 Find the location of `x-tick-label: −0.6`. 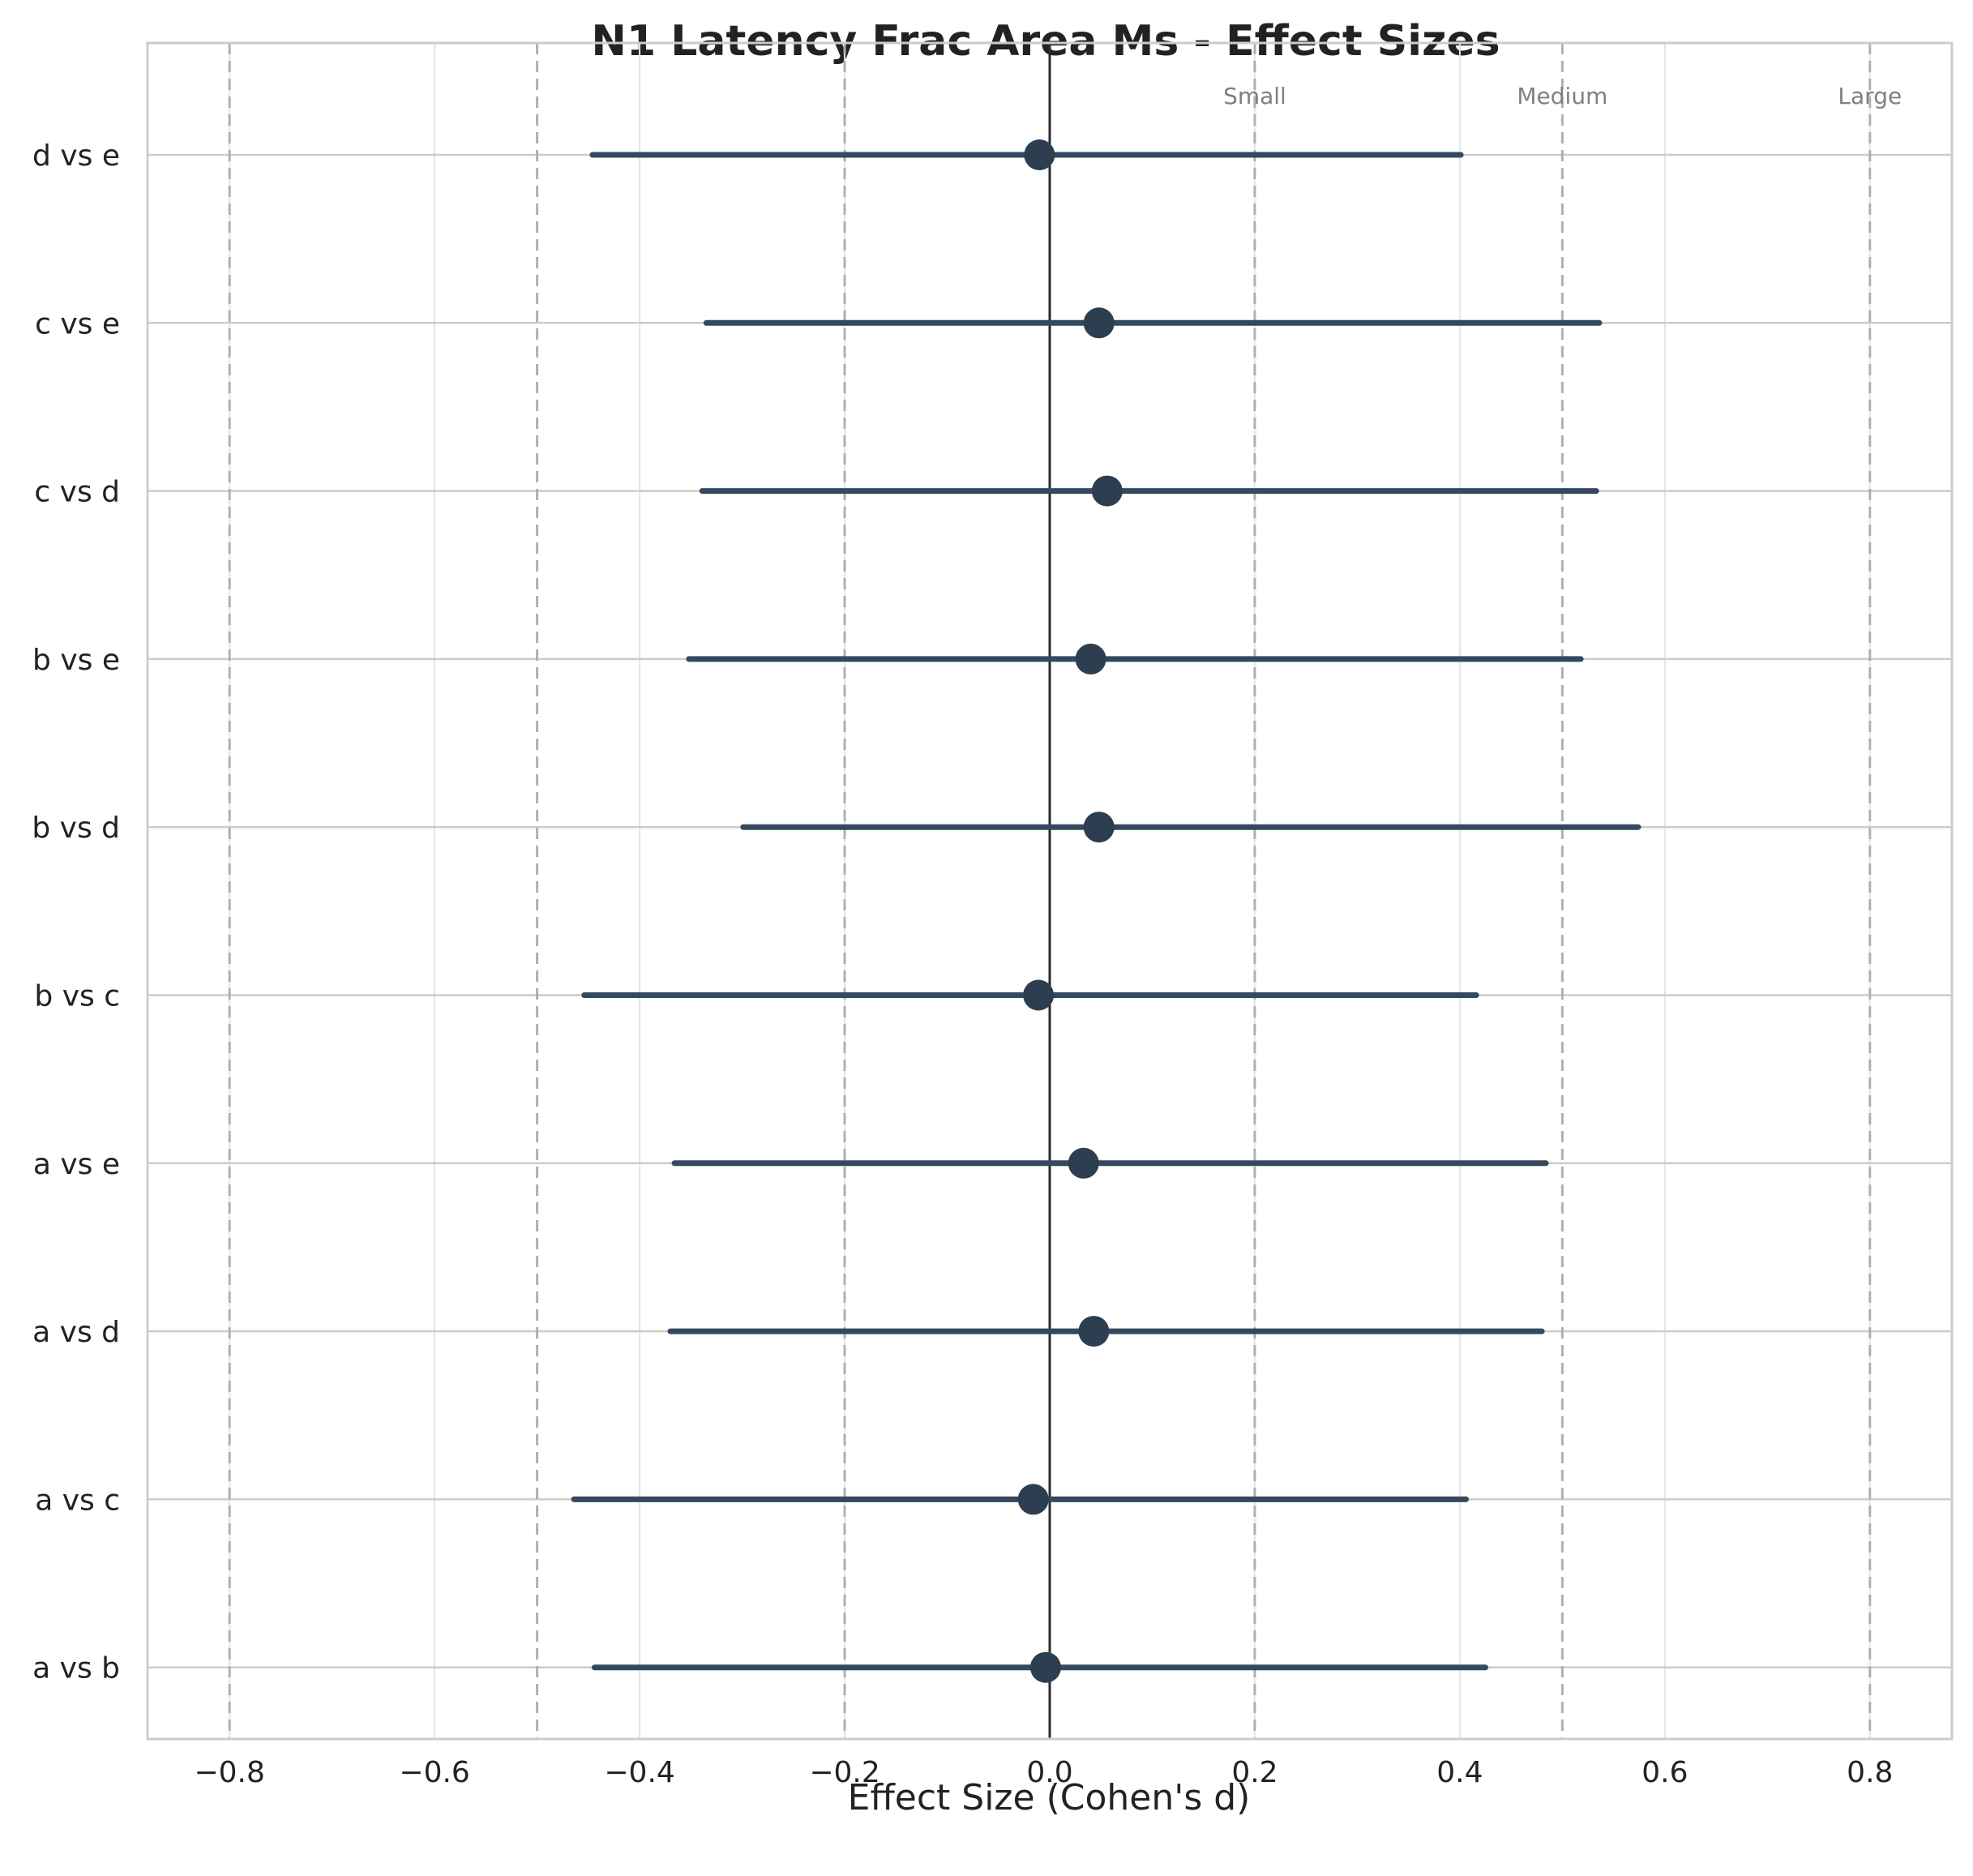

x-tick-label: −0.6 is located at coordinates (434, 1773).